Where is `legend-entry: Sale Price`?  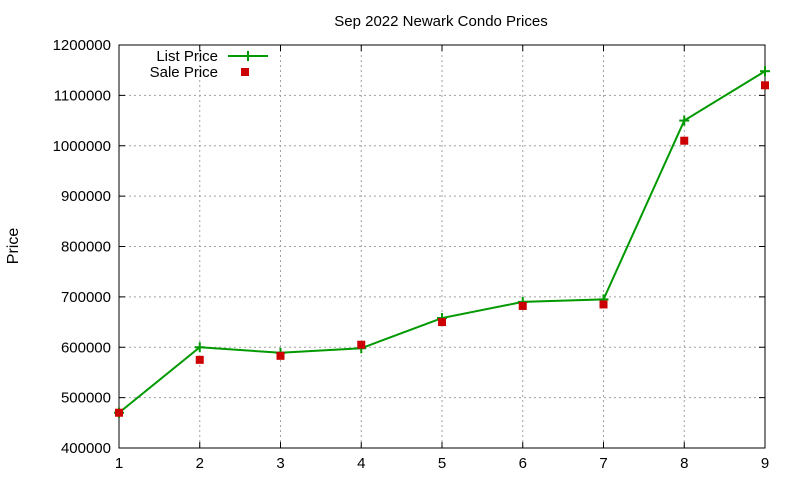
legend-entry: Sale Price is located at coordinates (199, 72).